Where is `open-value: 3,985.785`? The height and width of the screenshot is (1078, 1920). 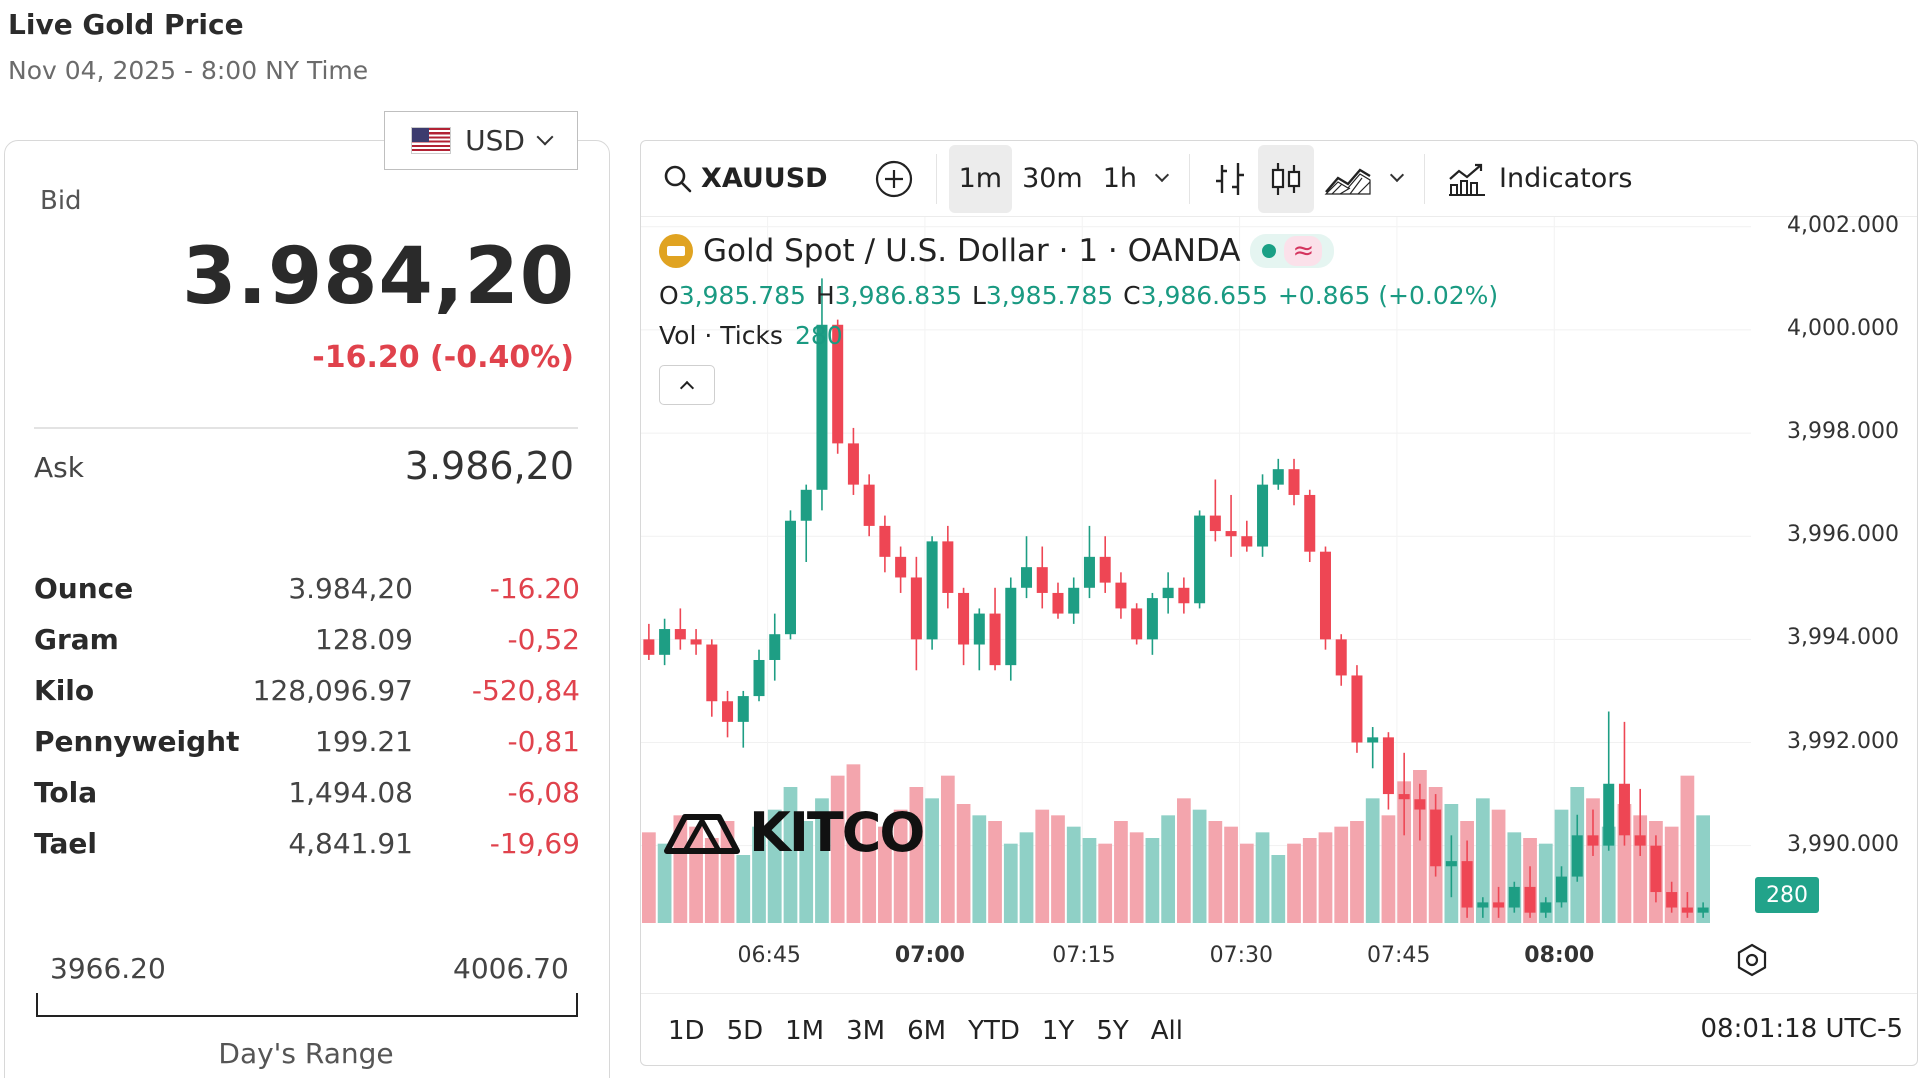
open-value: 3,985.785 is located at coordinates (742, 295).